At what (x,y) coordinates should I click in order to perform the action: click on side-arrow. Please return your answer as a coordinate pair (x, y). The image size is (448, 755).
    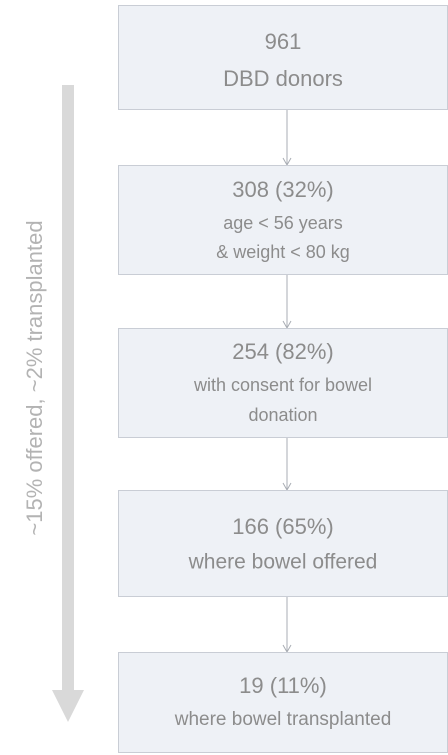
    Looking at the image, I should click on (68, 403).